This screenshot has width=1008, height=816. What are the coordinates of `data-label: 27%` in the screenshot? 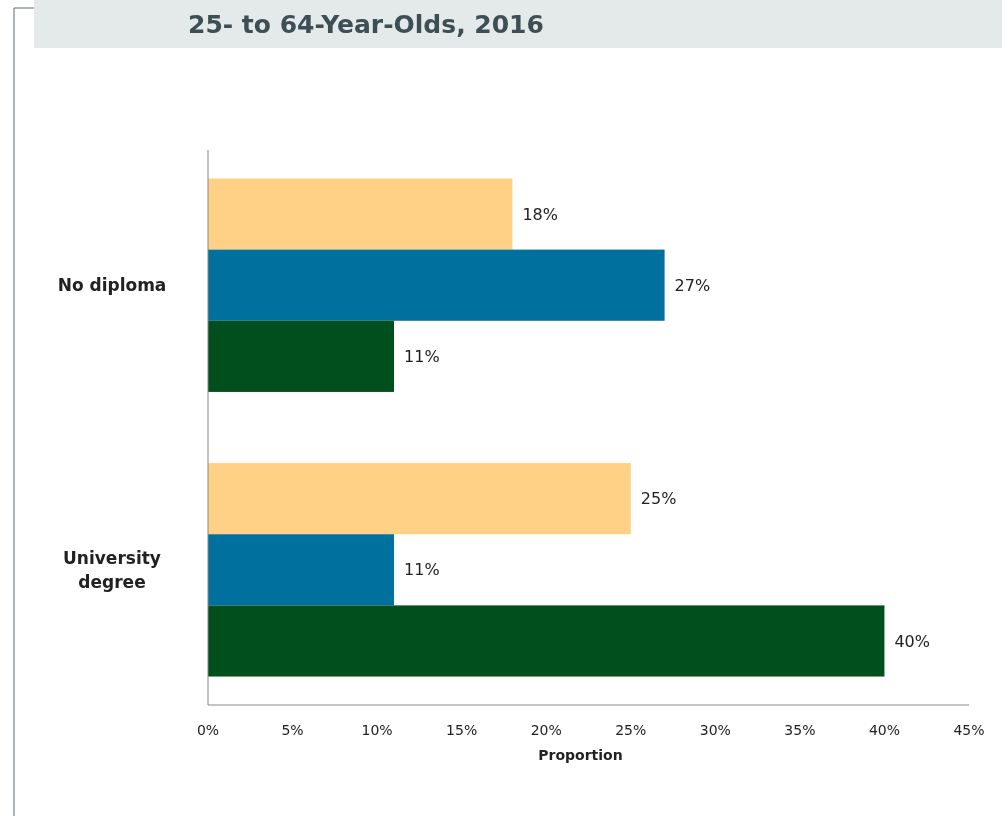 It's located at (692, 285).